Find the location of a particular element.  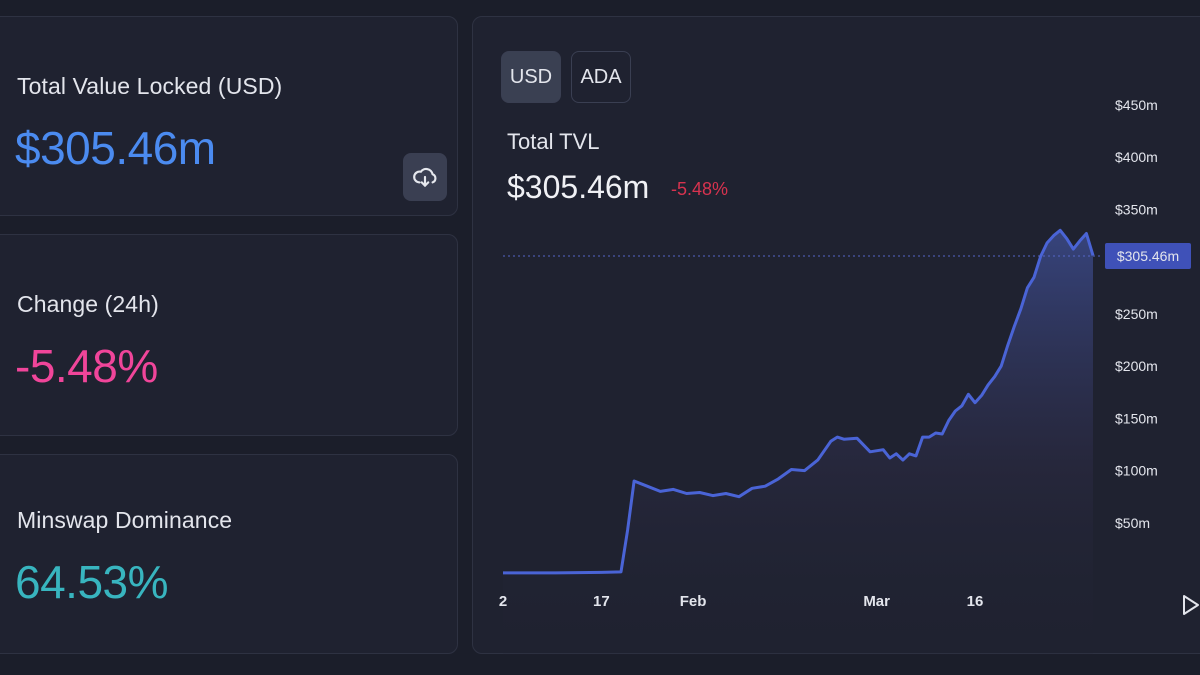

y-tick-label: $50m is located at coordinates (1132, 523).